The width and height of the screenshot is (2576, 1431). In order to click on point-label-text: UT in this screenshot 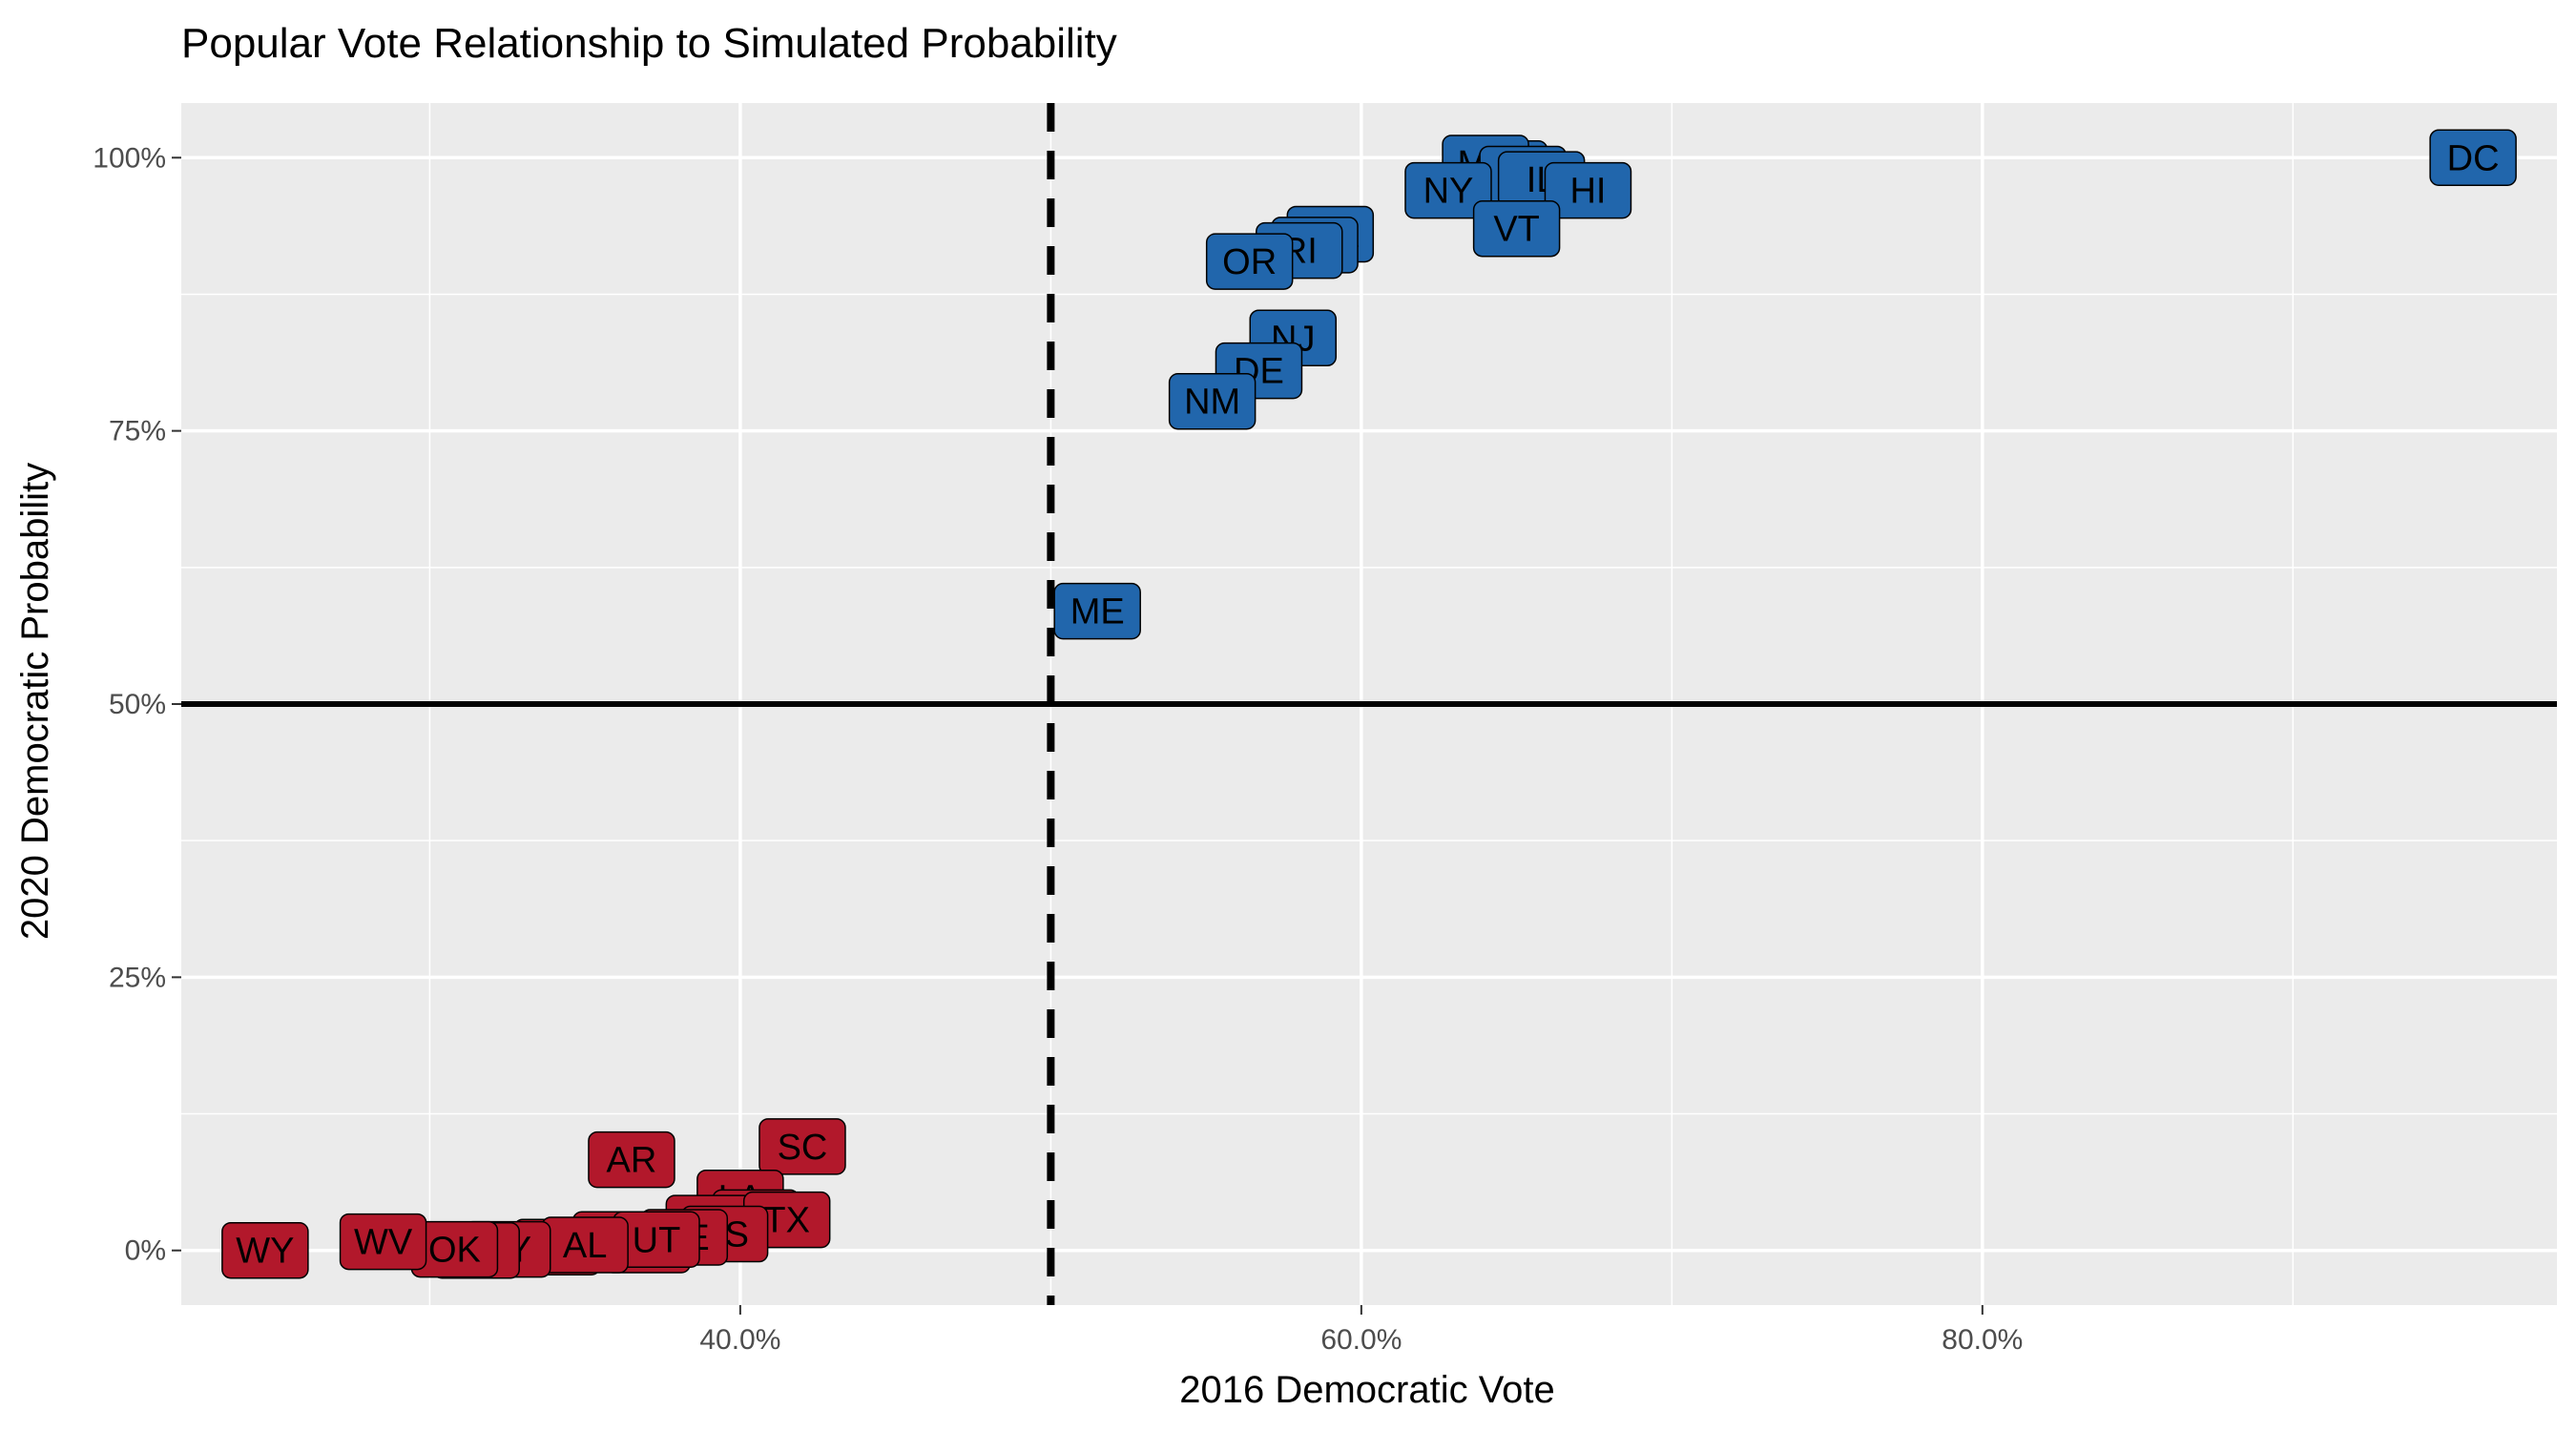, I will do `click(657, 1240)`.